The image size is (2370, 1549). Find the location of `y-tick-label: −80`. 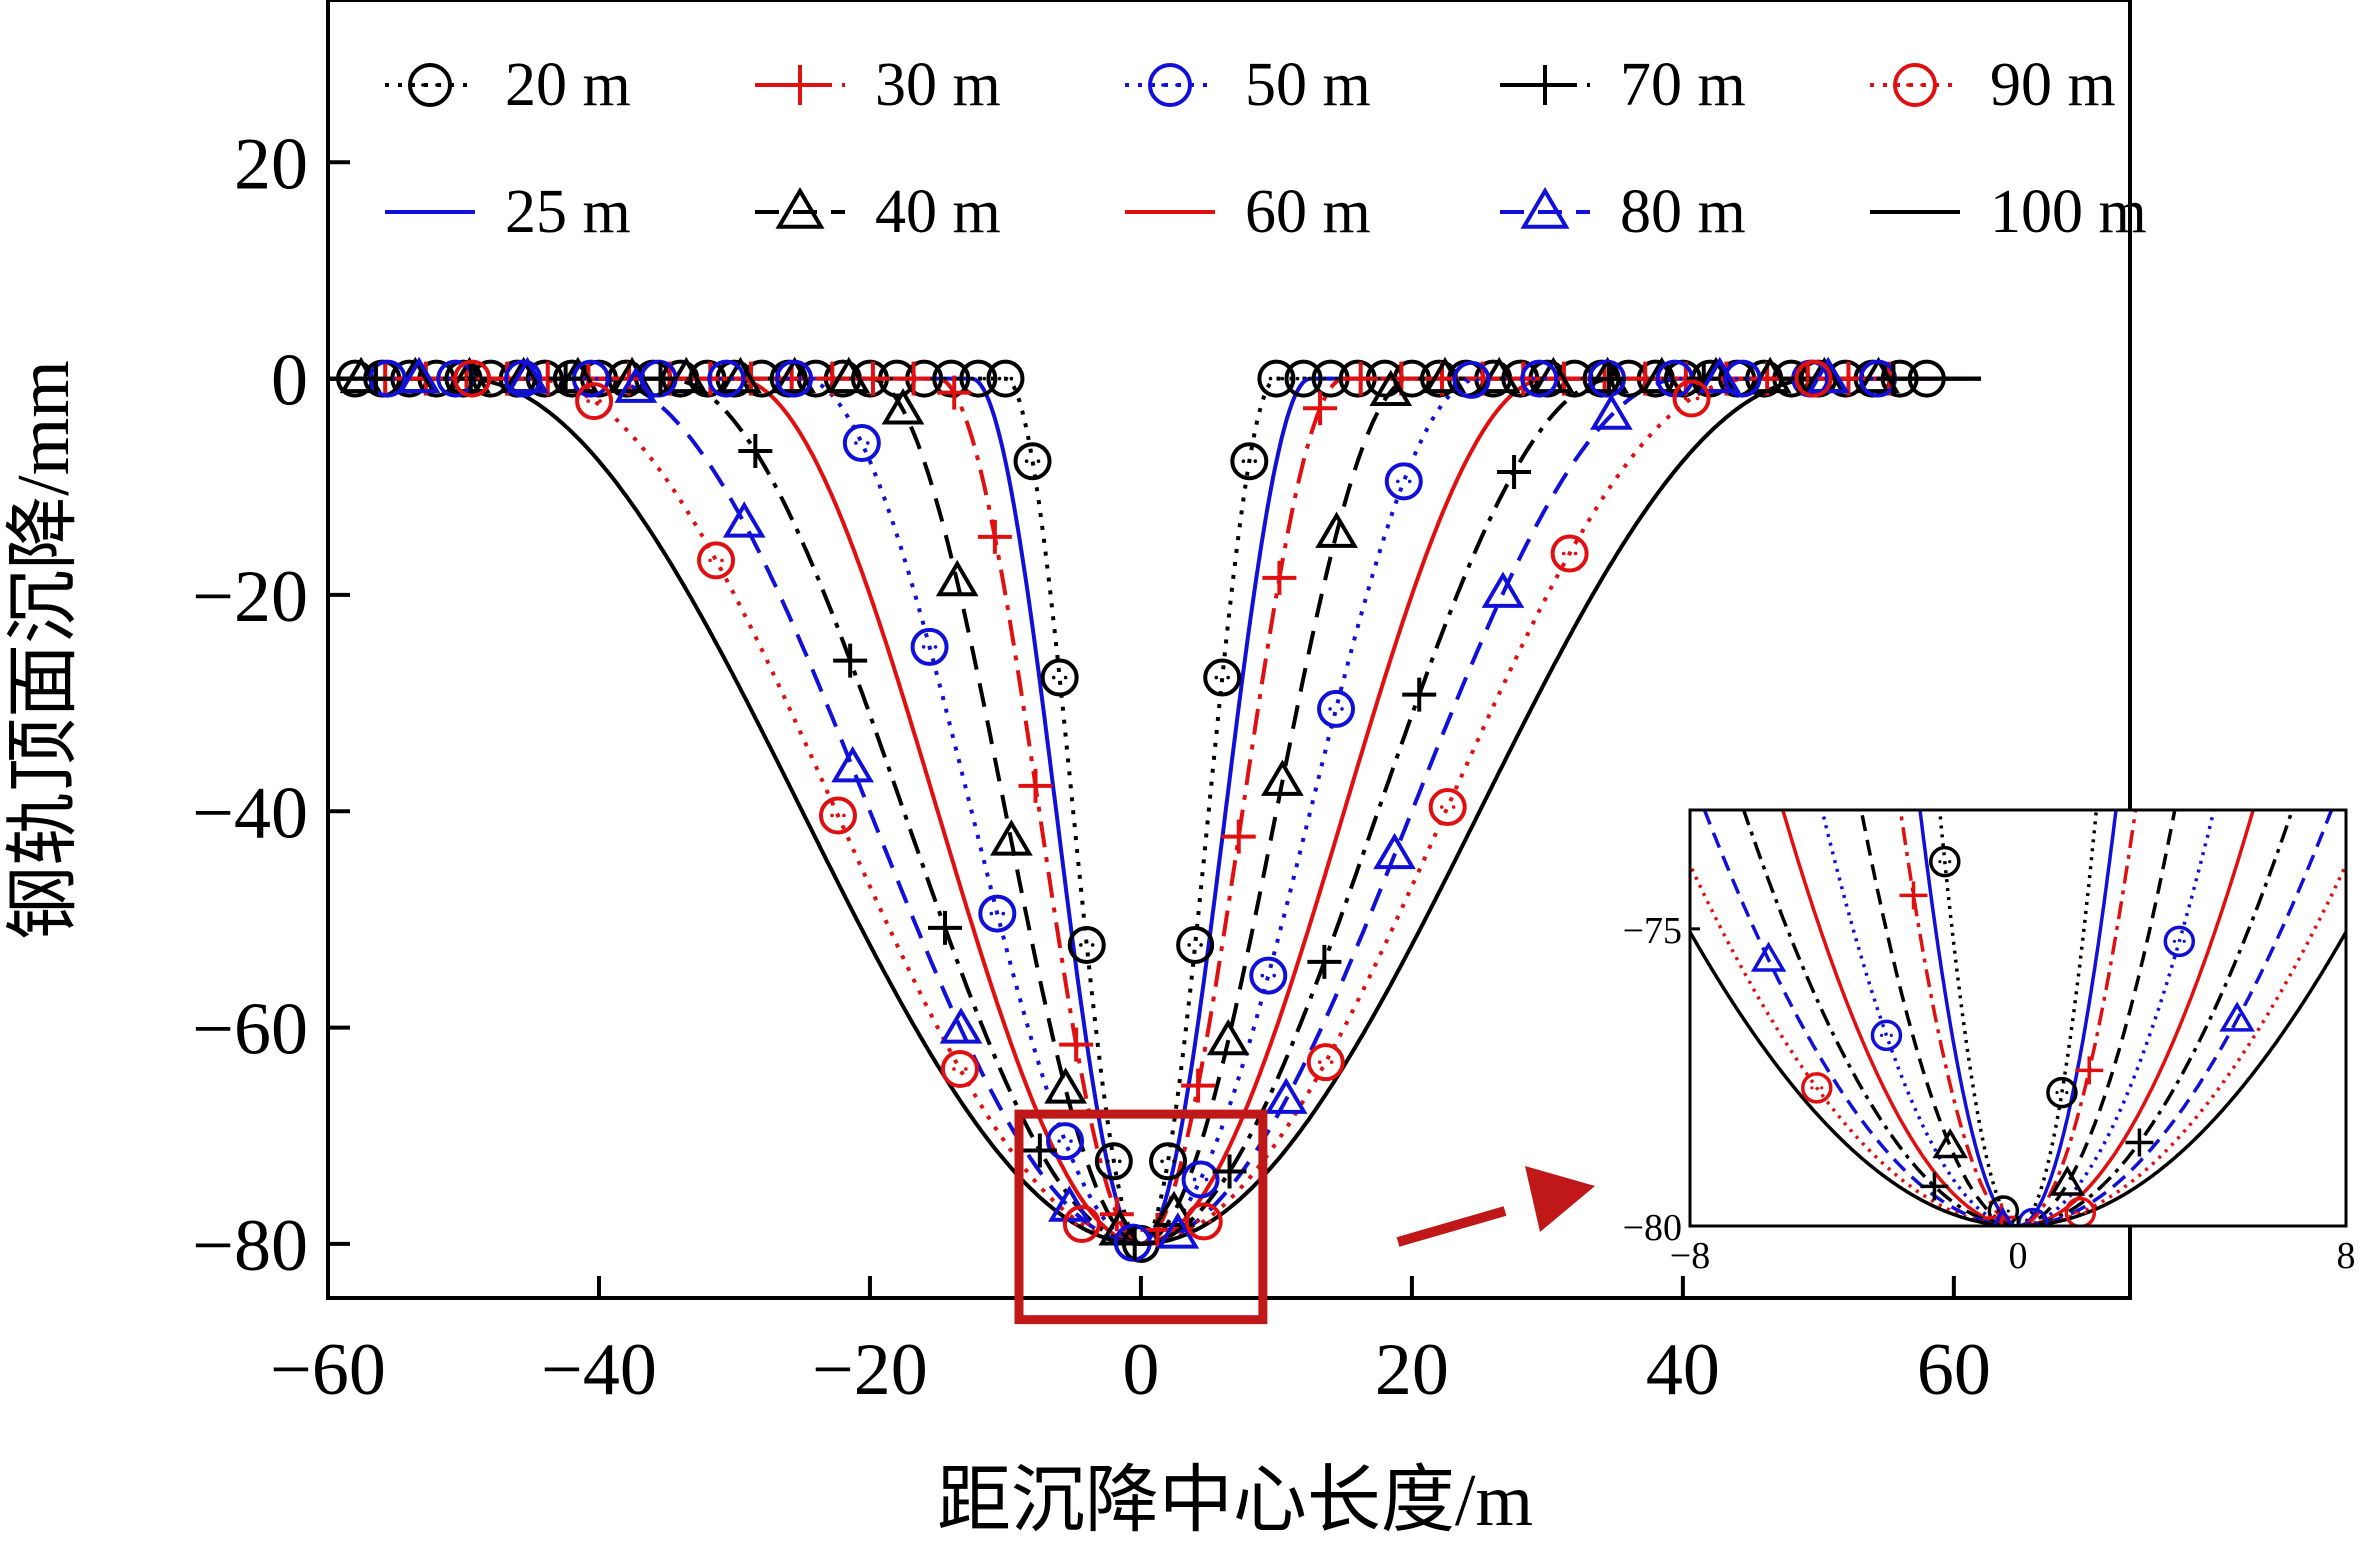

y-tick-label: −80 is located at coordinates (250, 1246).